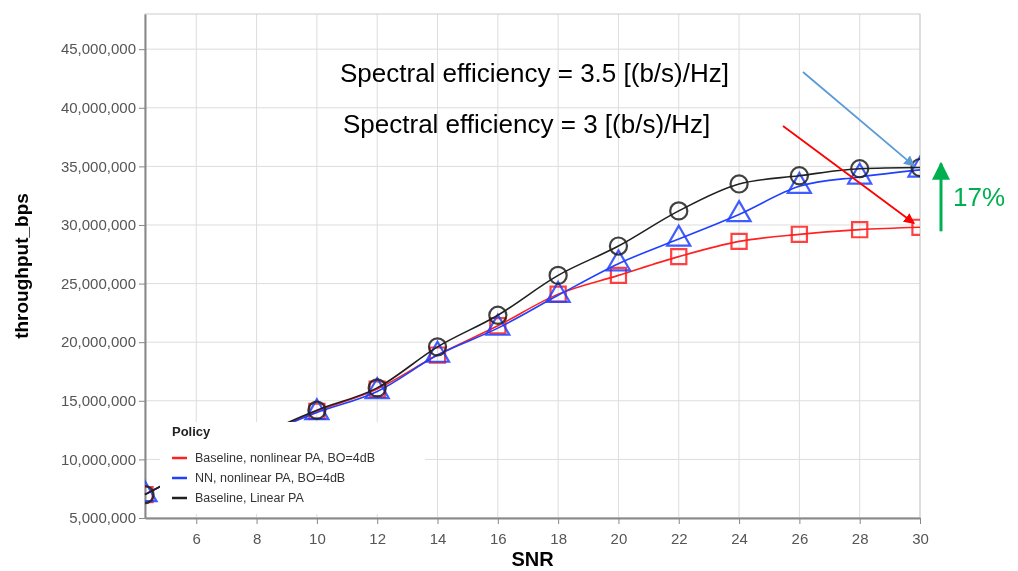 The width and height of the screenshot is (1018, 571). I want to click on x-axis-title: SNR, so click(533, 559).